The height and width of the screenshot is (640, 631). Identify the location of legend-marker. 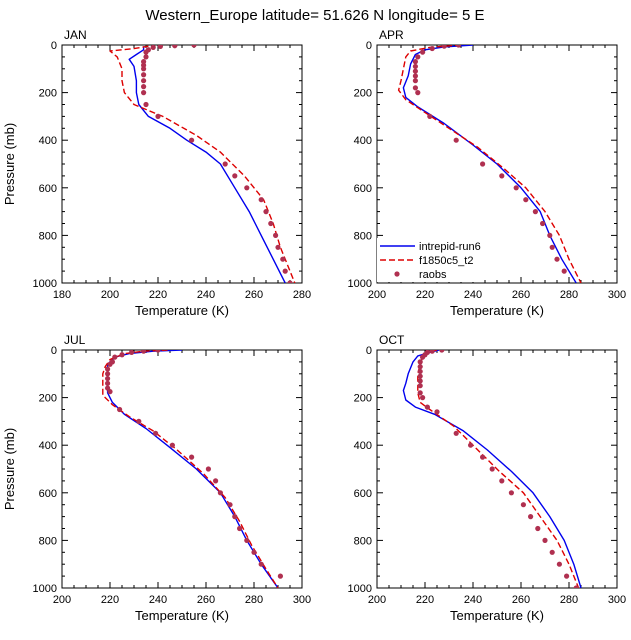
(397, 274).